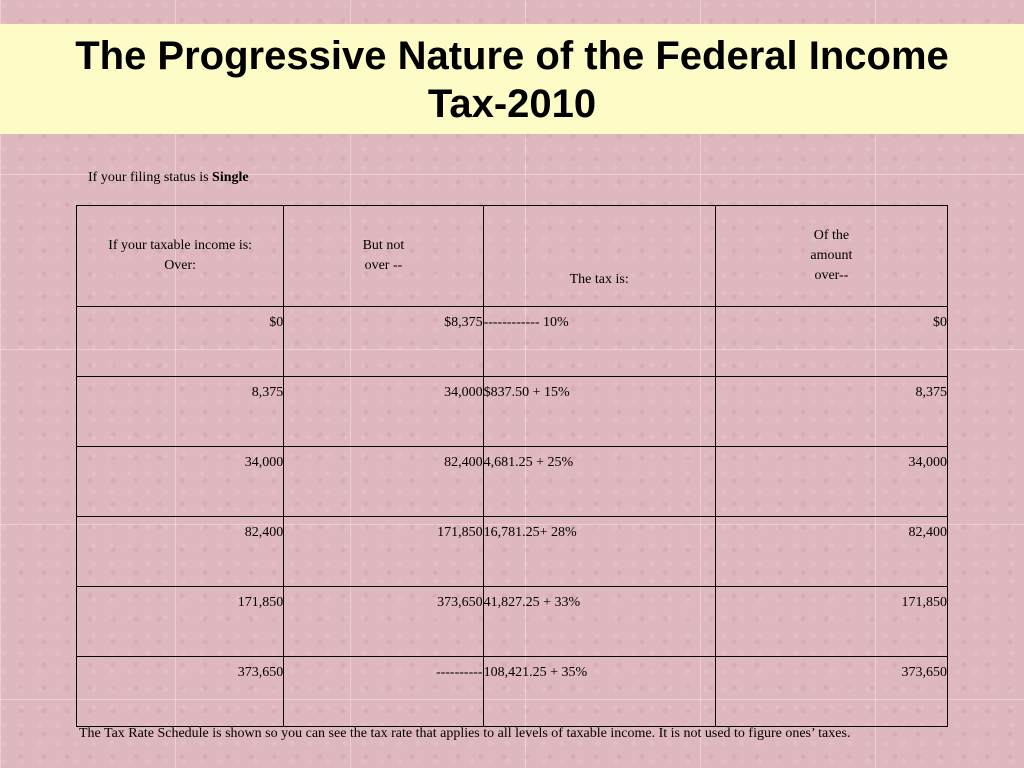 This screenshot has width=1024, height=768. Describe the element at coordinates (831, 481) in the screenshot. I see `cell-of-amount-over: 34,000` at that location.